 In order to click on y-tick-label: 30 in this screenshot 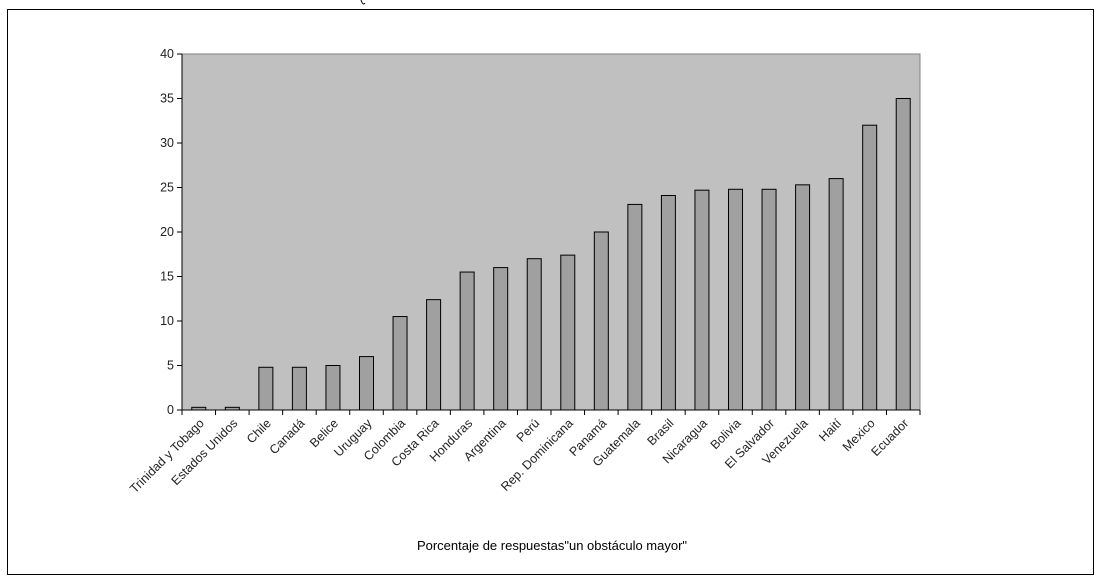, I will do `click(167, 143)`.